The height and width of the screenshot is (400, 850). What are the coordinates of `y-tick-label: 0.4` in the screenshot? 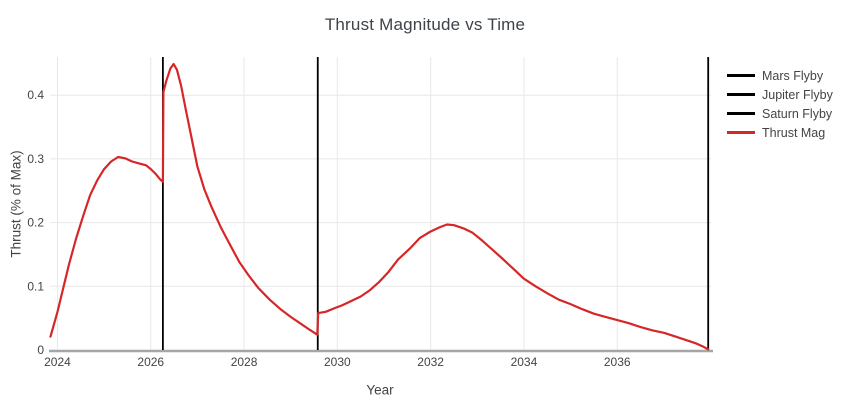 It's located at (35, 95).